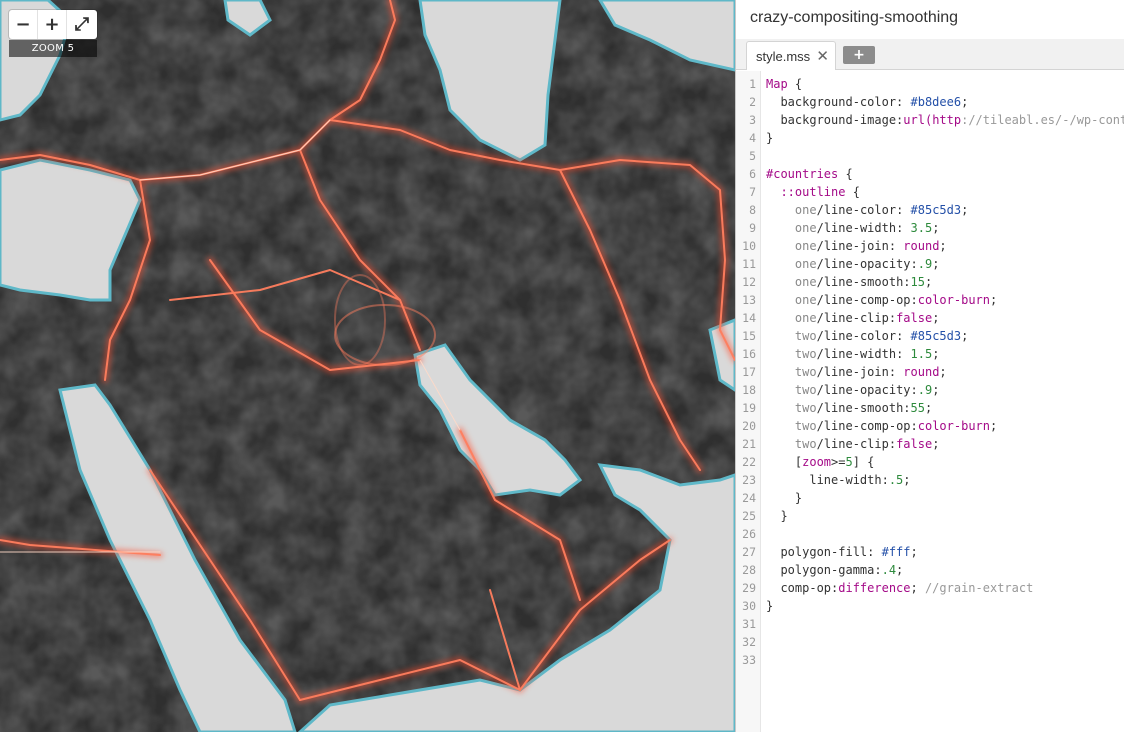 This screenshot has height=732, width=1124. Describe the element at coordinates (930, 336) in the screenshot. I see `code-line: 15 two/line-color: #85c5d3;` at that location.